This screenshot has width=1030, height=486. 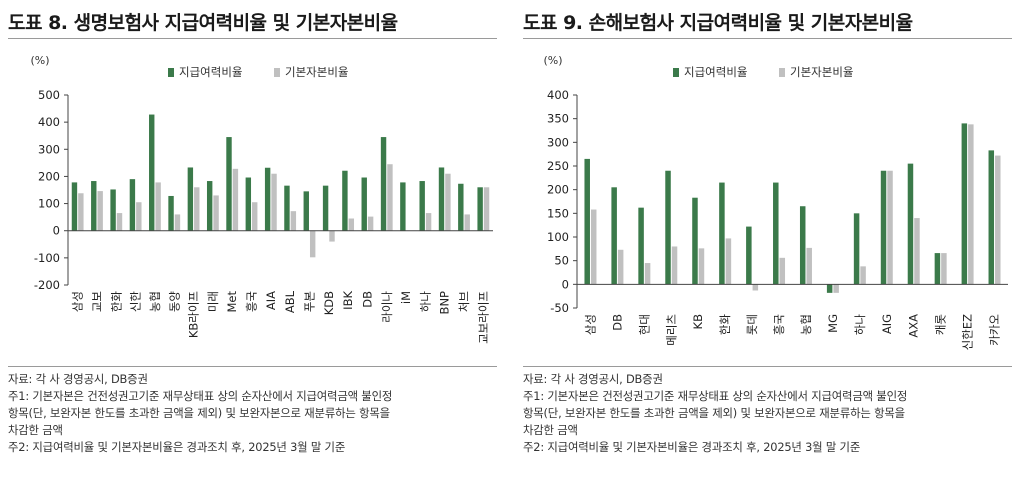 I want to click on y-tick-label: 50, so click(x=561, y=261).